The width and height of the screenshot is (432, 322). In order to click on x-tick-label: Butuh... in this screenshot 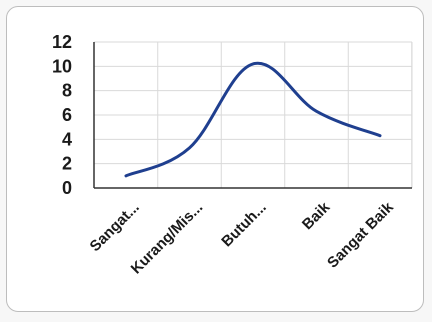, I will do `click(243, 224)`.